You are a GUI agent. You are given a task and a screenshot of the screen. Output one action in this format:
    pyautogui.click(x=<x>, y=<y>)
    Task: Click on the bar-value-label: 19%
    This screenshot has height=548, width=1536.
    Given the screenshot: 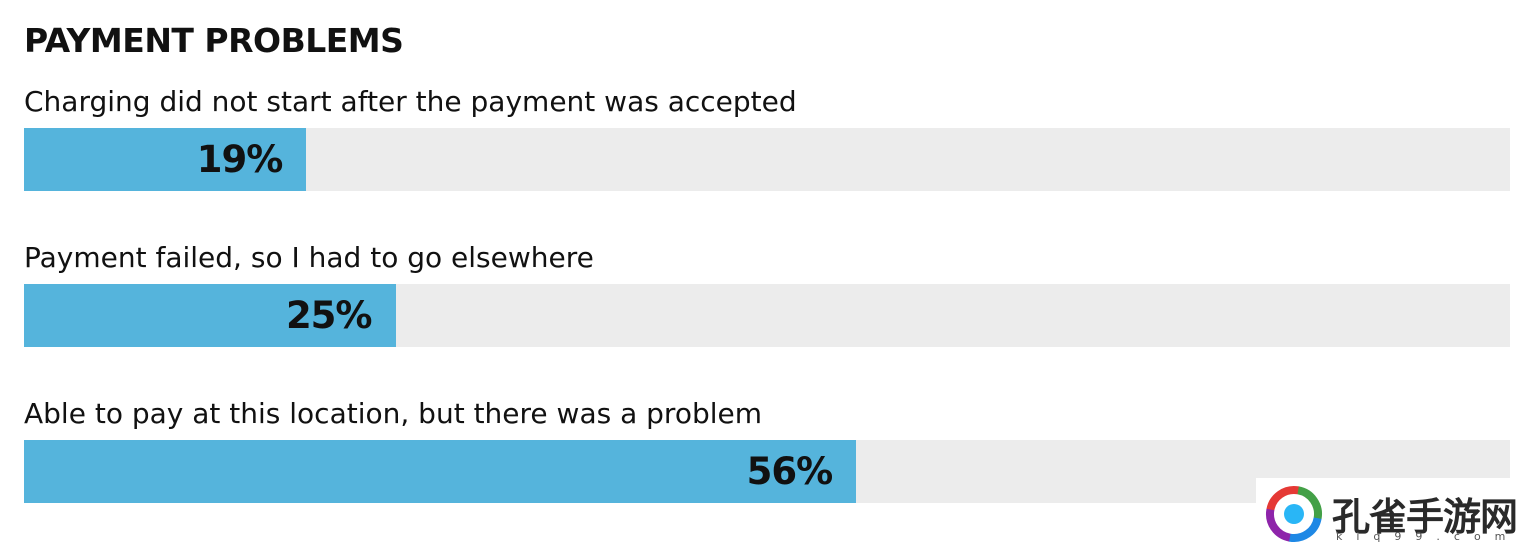 What is the action you would take?
    pyautogui.click(x=240, y=159)
    